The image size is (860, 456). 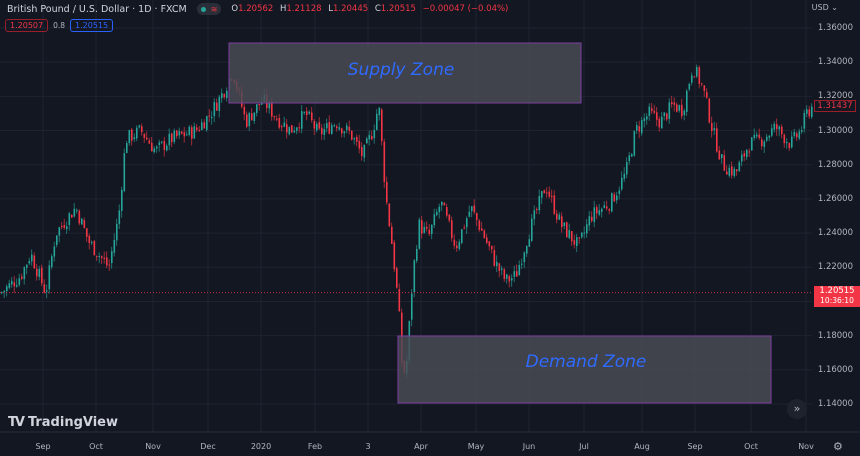 I want to click on supply-zone-label: Supply Zone, so click(x=401, y=70).